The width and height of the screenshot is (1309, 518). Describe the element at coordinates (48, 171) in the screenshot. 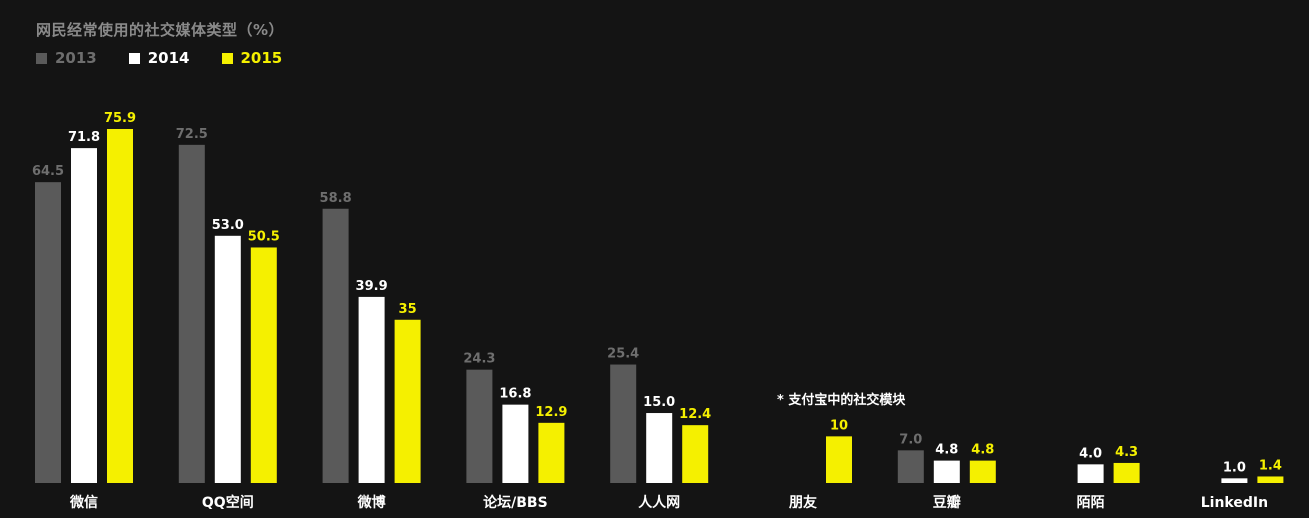

I see `data-label-2013-0: 64.5` at that location.